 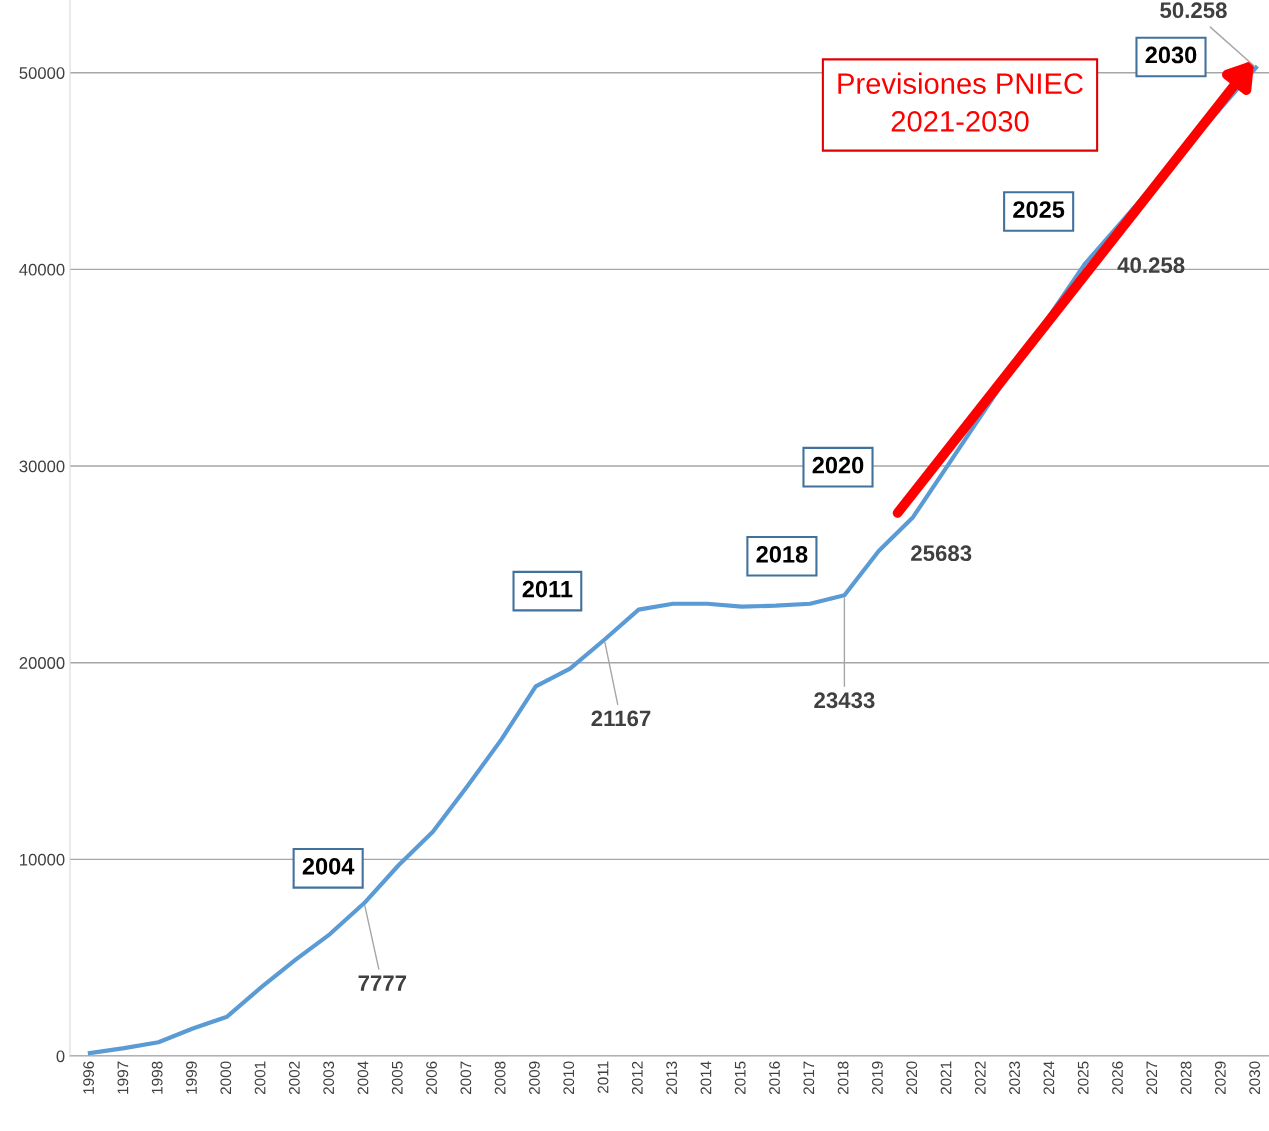 I want to click on annotation: 25683, so click(x=941, y=553).